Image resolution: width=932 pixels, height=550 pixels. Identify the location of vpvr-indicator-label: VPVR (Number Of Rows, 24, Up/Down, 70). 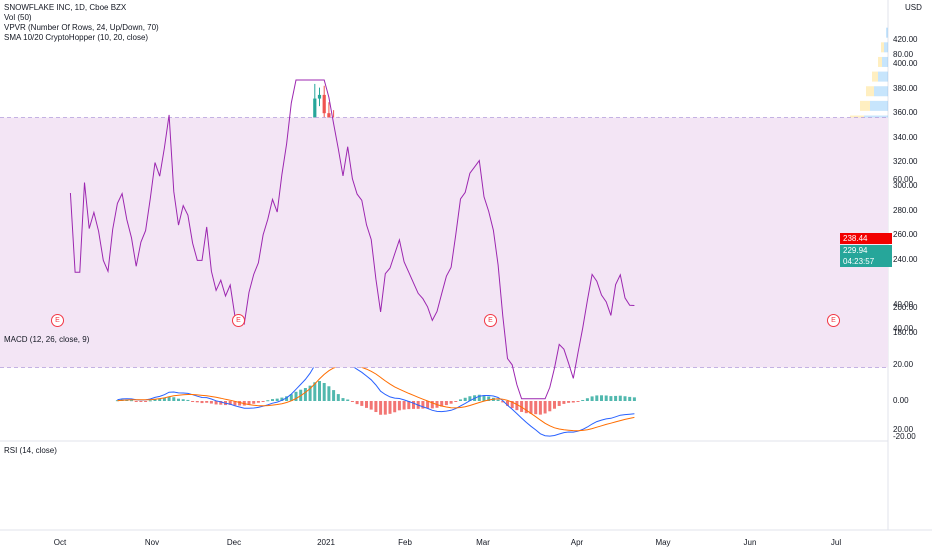
(81, 27).